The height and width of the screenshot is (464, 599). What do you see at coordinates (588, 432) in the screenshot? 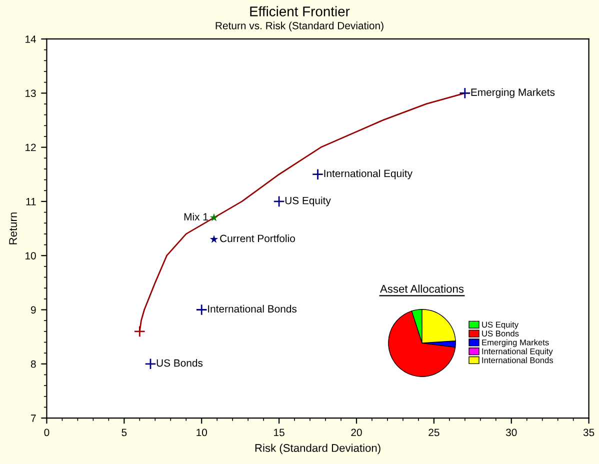
I see `x-tick-label: 35` at bounding box center [588, 432].